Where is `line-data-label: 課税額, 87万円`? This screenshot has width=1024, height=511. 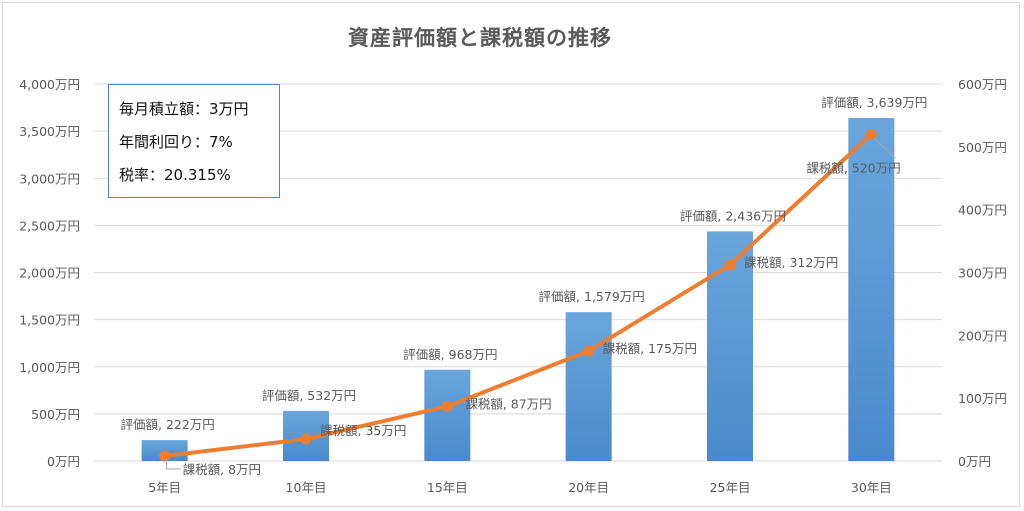
line-data-label: 課税額, 87万円 is located at coordinates (508, 403).